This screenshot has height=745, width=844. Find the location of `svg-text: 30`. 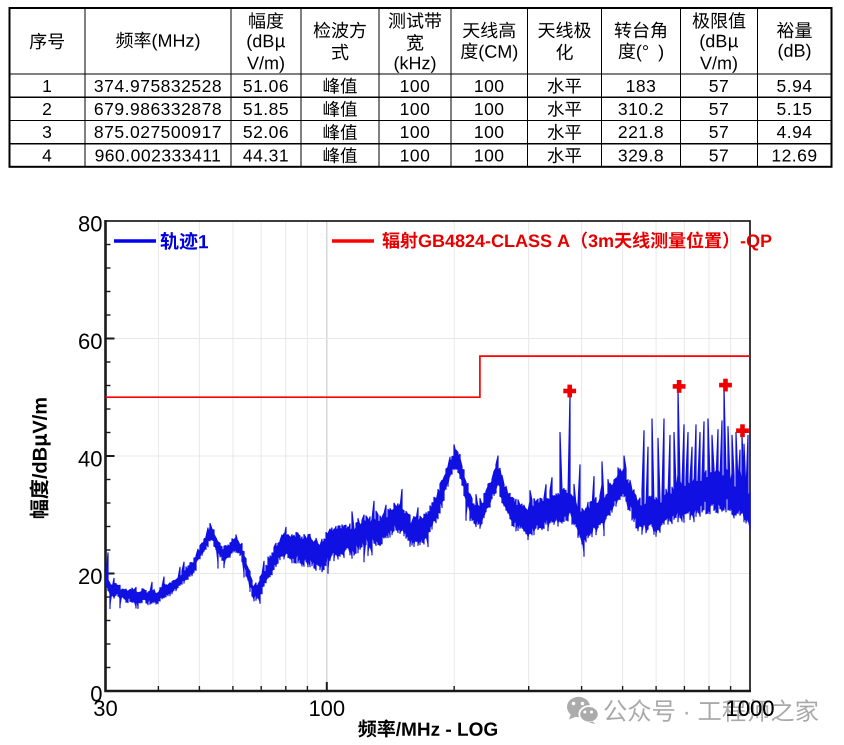

svg-text: 30 is located at coordinates (105, 708).